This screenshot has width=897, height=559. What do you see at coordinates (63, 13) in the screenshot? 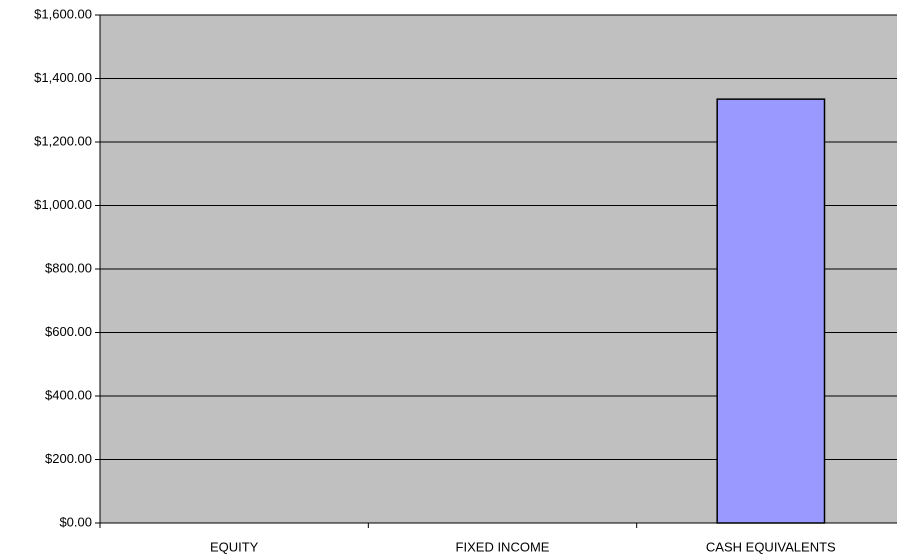
I see `y-tick-label: $1,600.00` at bounding box center [63, 13].